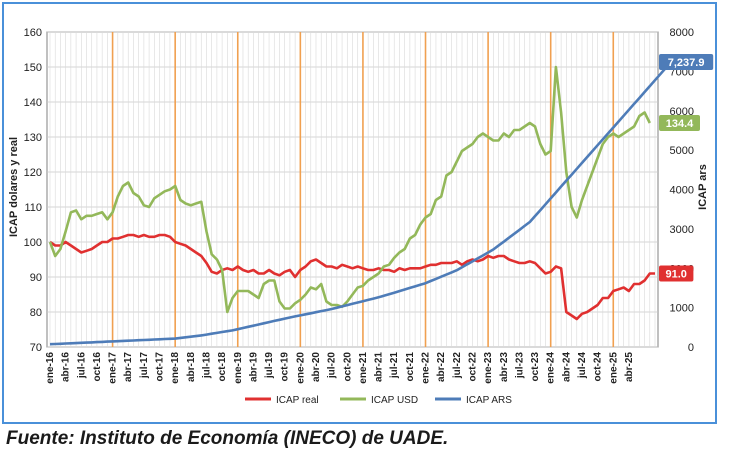 This screenshot has height=462, width=730. Describe the element at coordinates (598, 367) in the screenshot. I see `x-tick-label: oct-24` at that location.